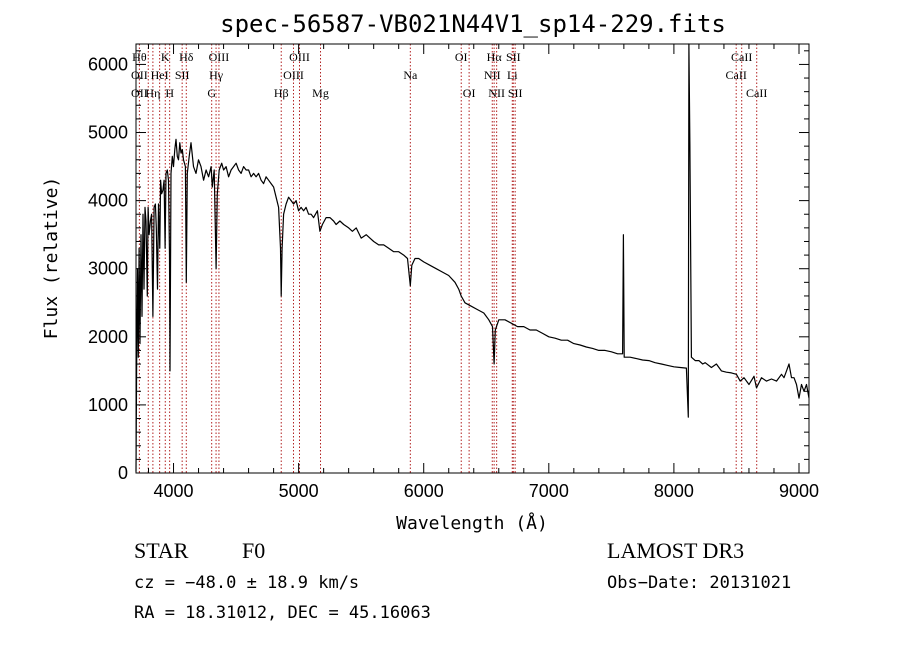  What do you see at coordinates (699, 583) in the screenshot?
I see `obs-date: Obs−Date: 20131021` at bounding box center [699, 583].